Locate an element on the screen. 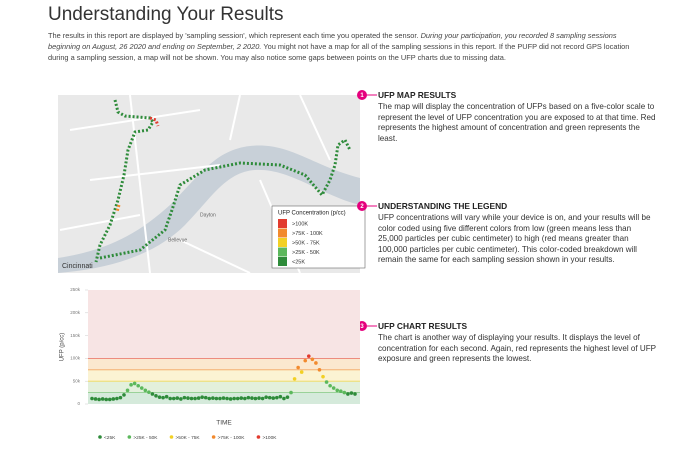  y-tick-label: 250k is located at coordinates (75, 289).